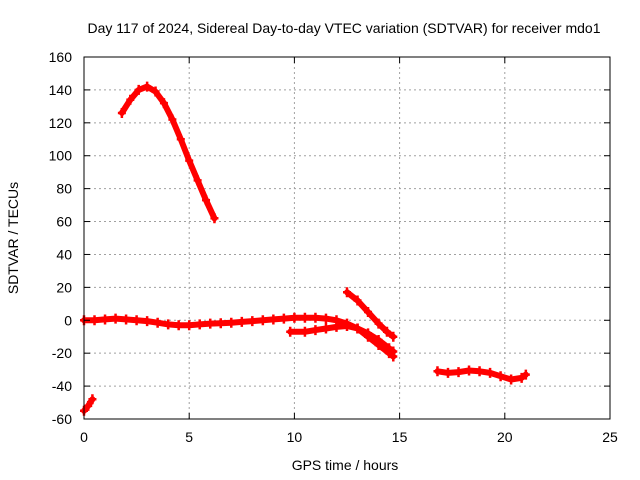 This screenshot has width=640, height=480. What do you see at coordinates (61, 57) in the screenshot?
I see `y-tick-label: 160` at bounding box center [61, 57].